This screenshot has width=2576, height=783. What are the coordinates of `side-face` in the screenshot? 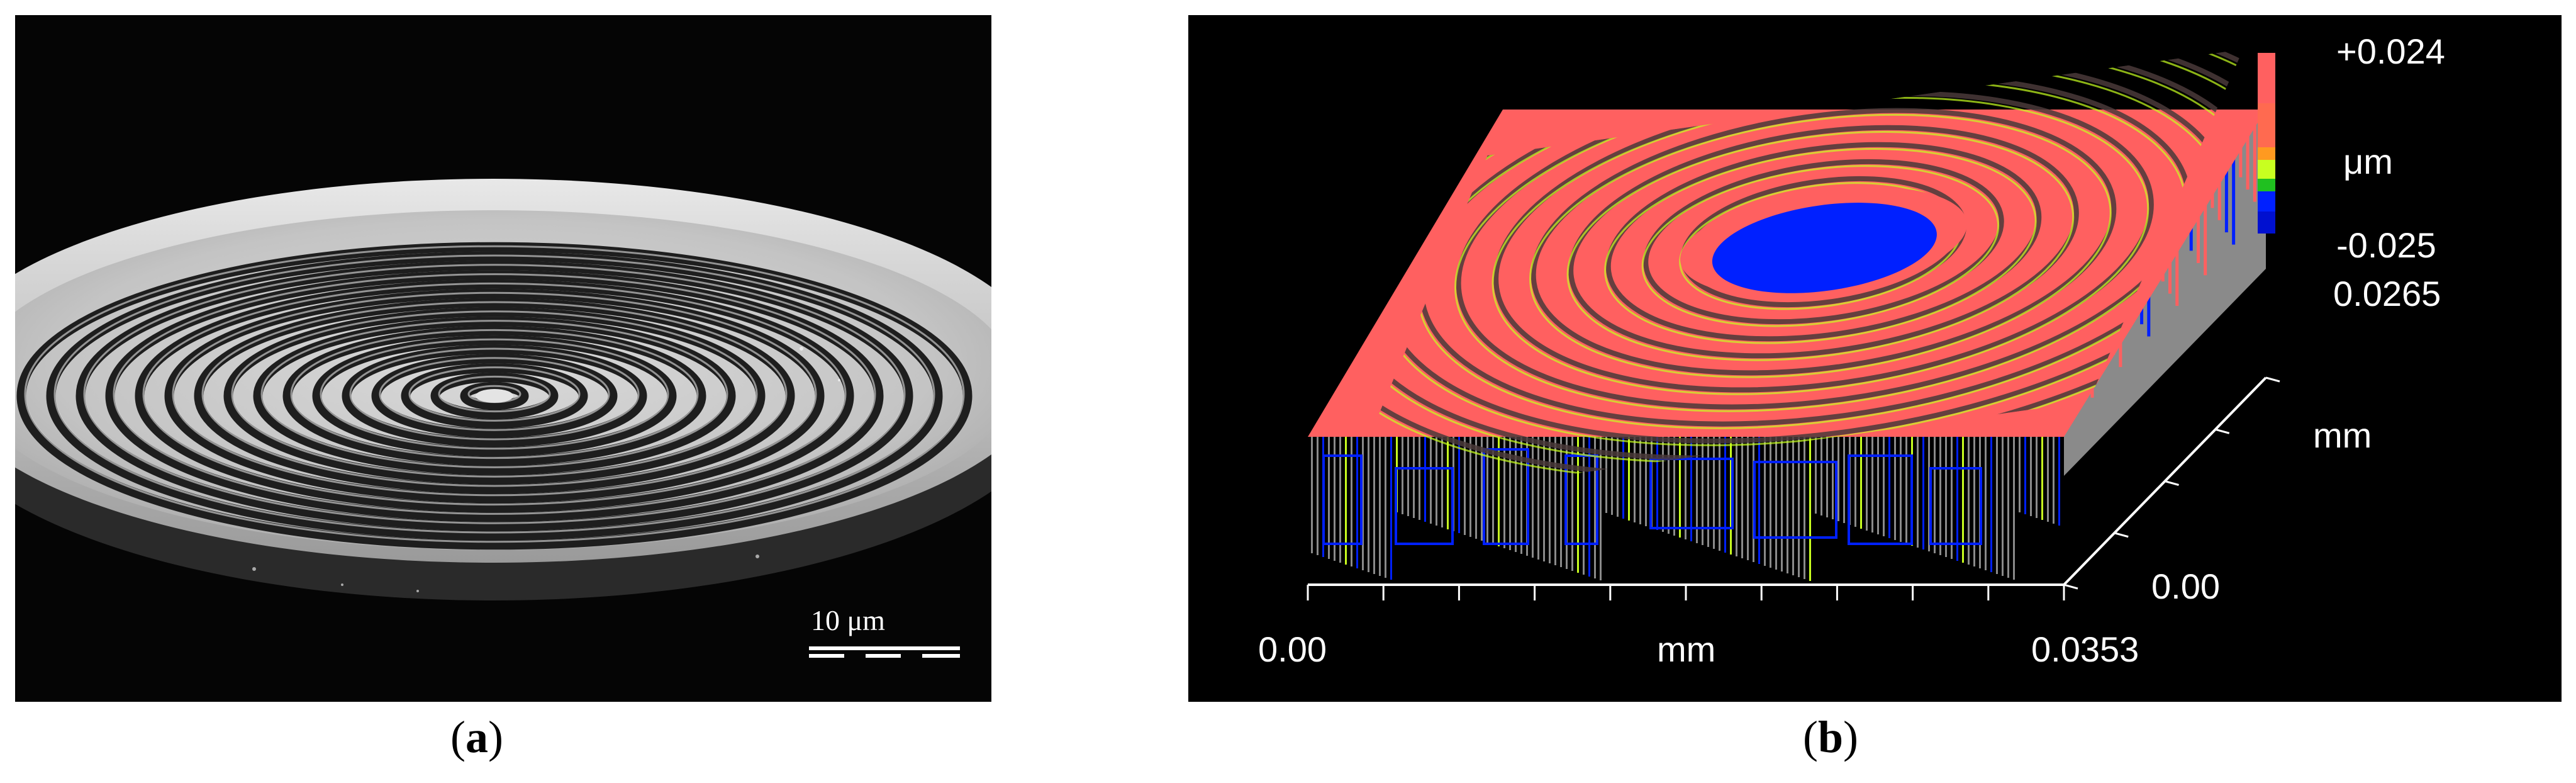 It's located at (2165, 293).